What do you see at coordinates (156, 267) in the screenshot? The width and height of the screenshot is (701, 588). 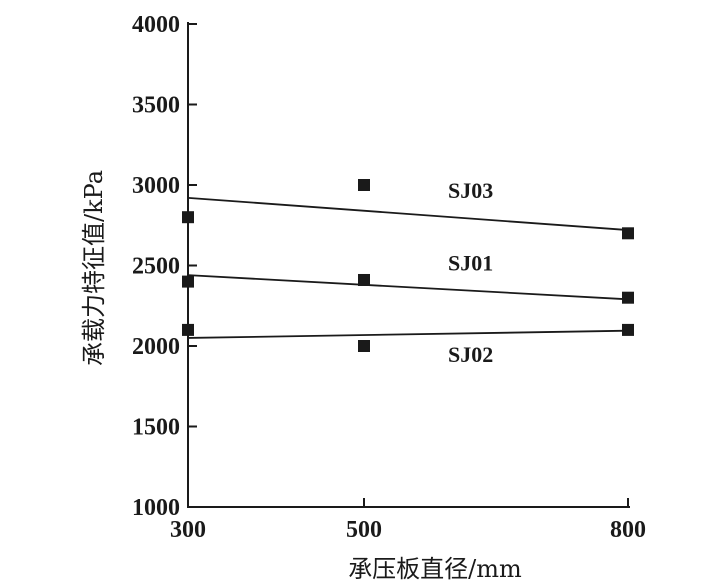 I see `y-tick-label: 2500` at bounding box center [156, 267].